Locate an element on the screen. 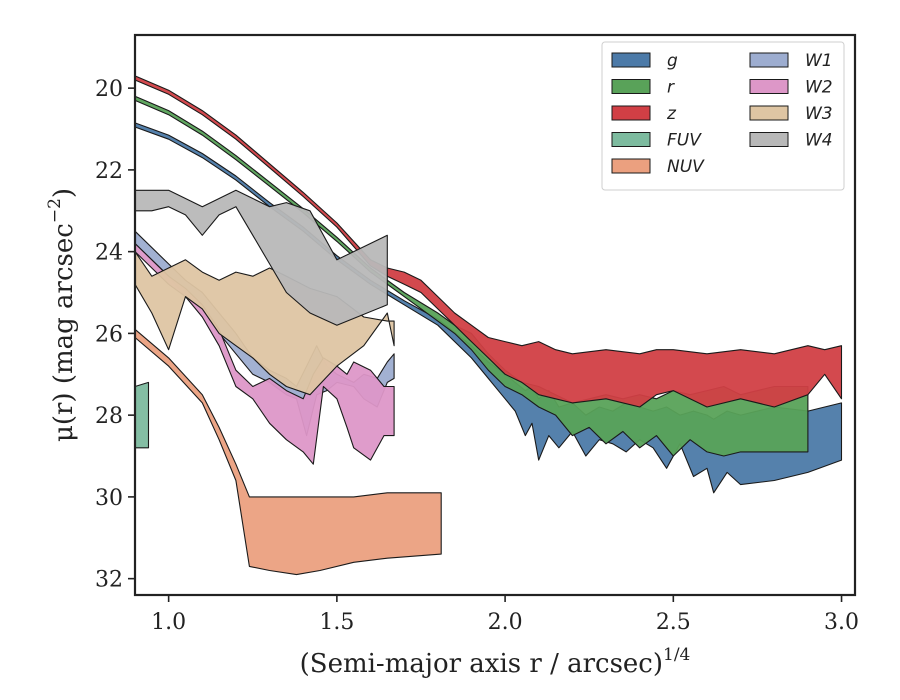 Image resolution: width=900 pixels, height=700 pixels. legend-swatch-fuv is located at coordinates (631, 139).